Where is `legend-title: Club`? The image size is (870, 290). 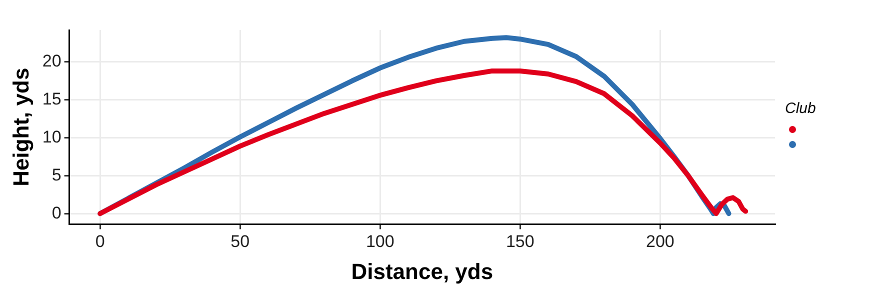 legend-title: Club is located at coordinates (800, 108).